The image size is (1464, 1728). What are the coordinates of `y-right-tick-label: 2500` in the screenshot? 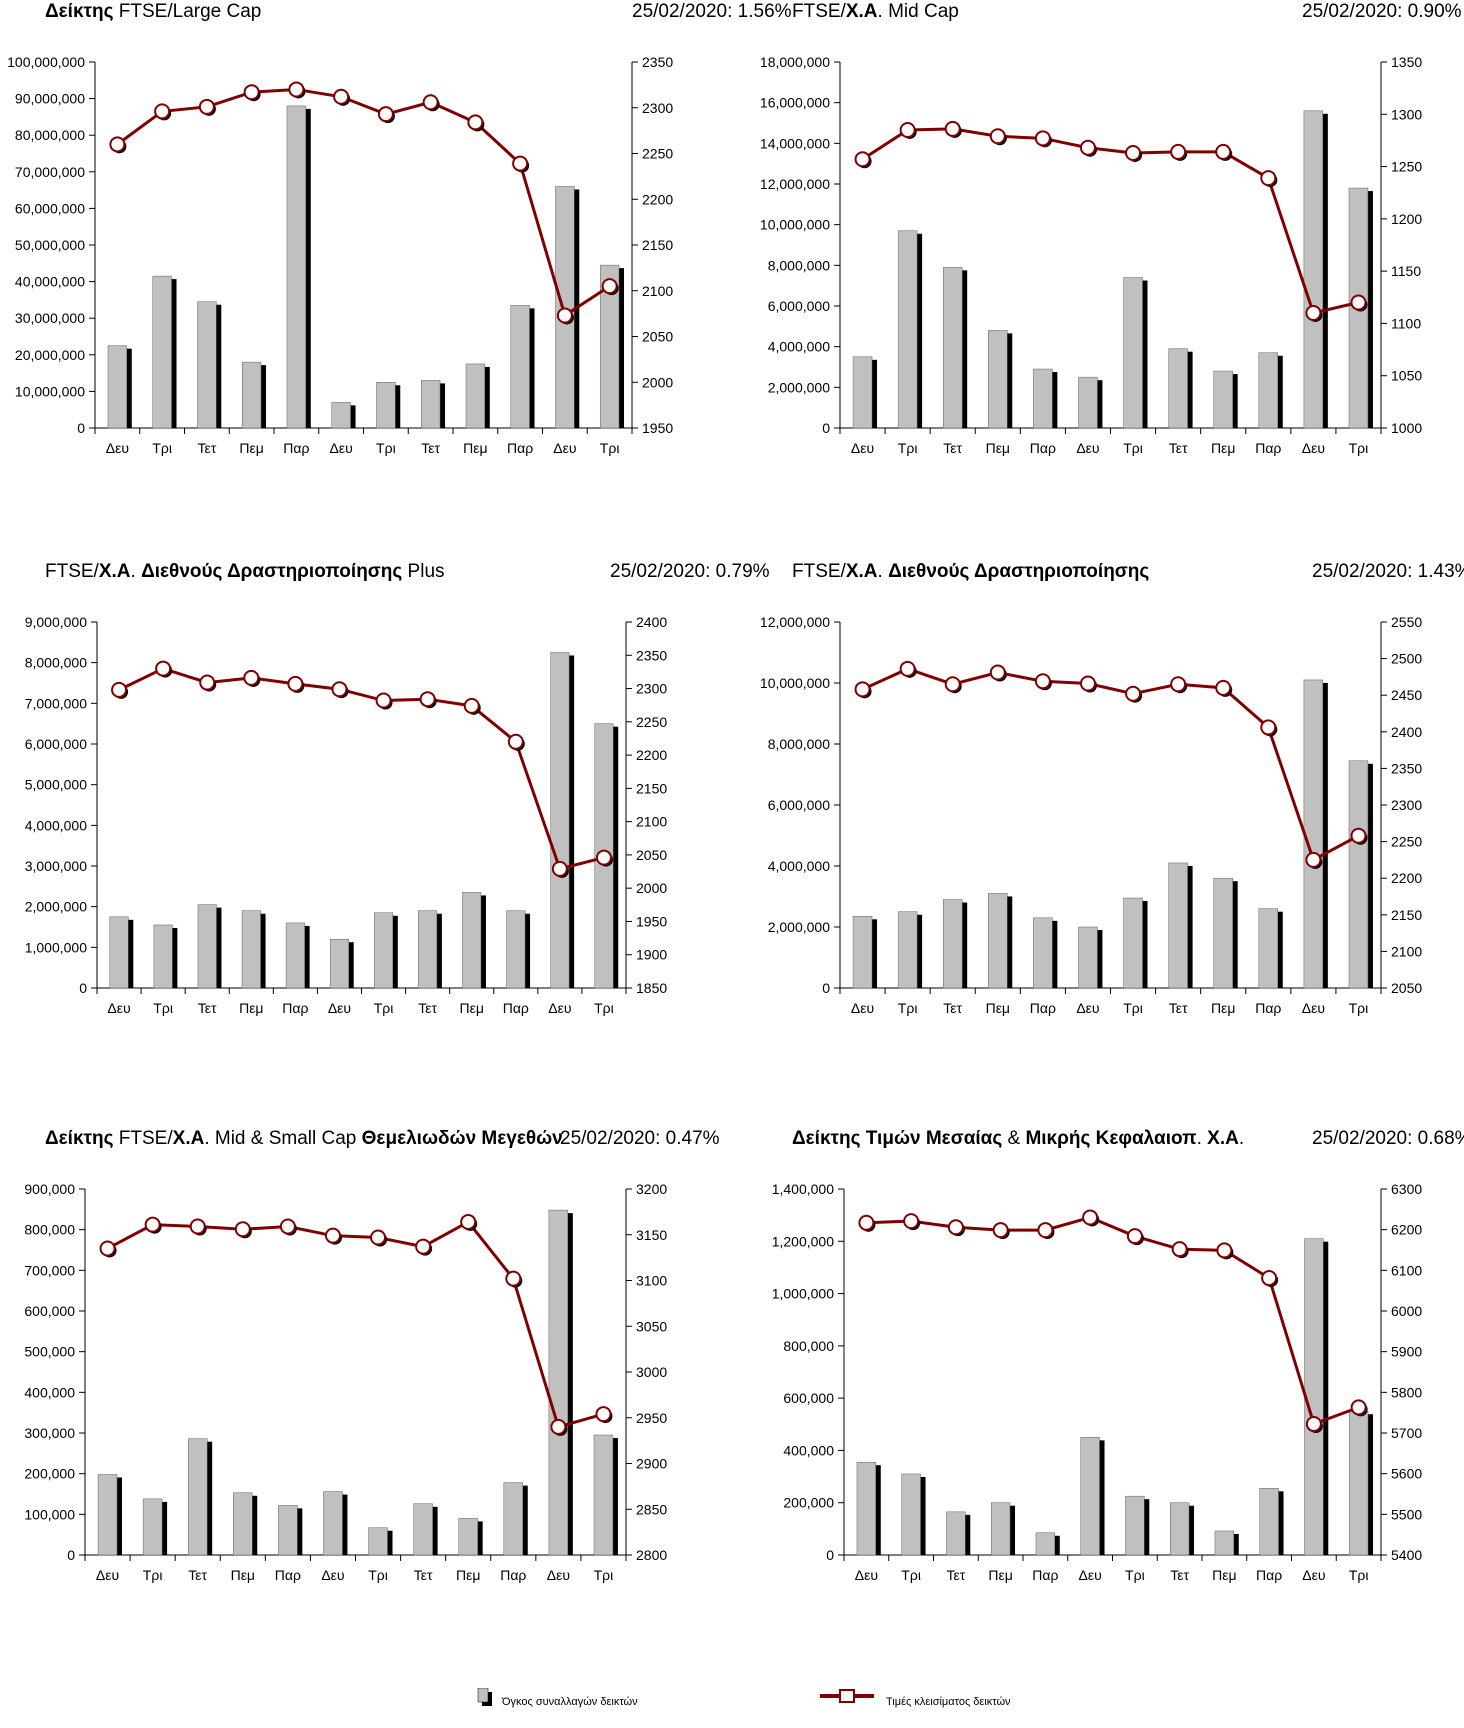 It's located at (1406, 659).